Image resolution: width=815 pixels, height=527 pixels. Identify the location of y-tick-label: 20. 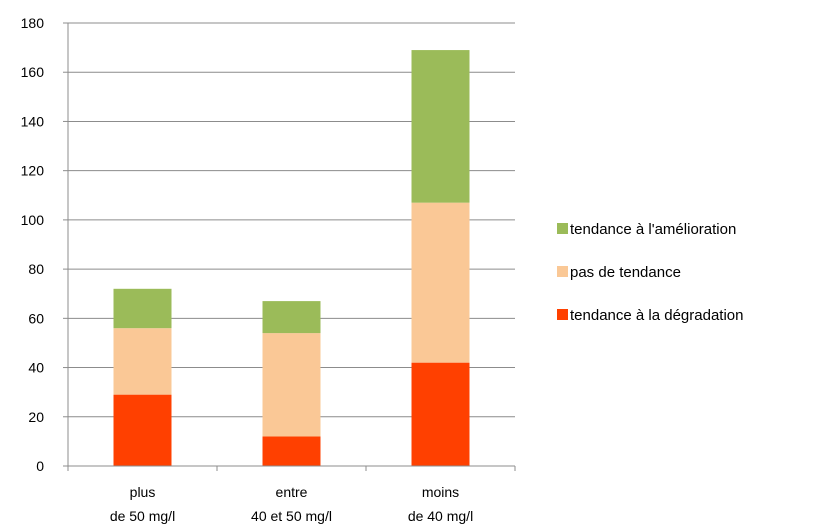
(36, 417).